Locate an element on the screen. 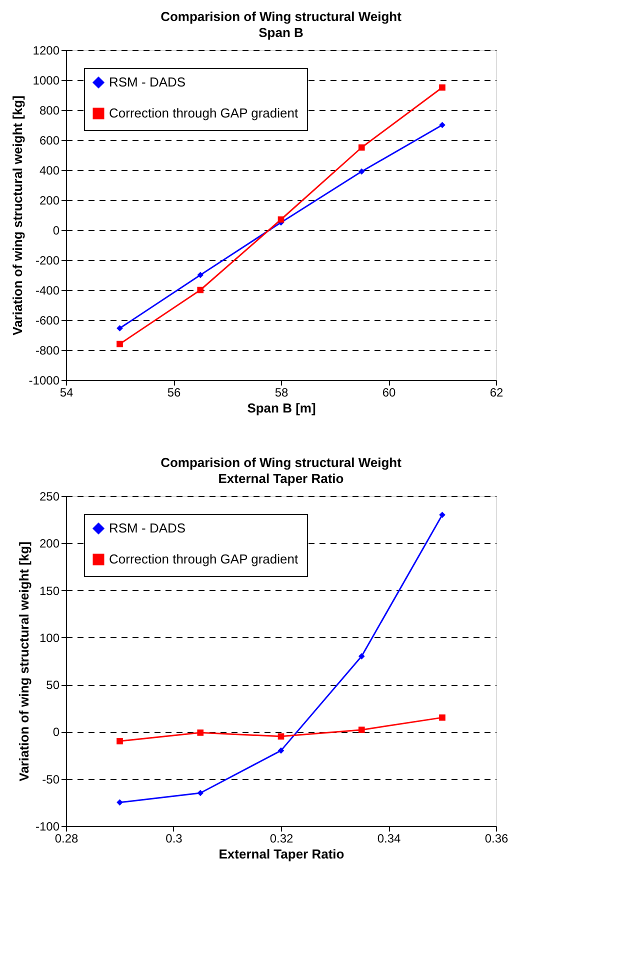 This screenshot has width=626, height=973. y-tick-label: -50 is located at coordinates (51, 779).